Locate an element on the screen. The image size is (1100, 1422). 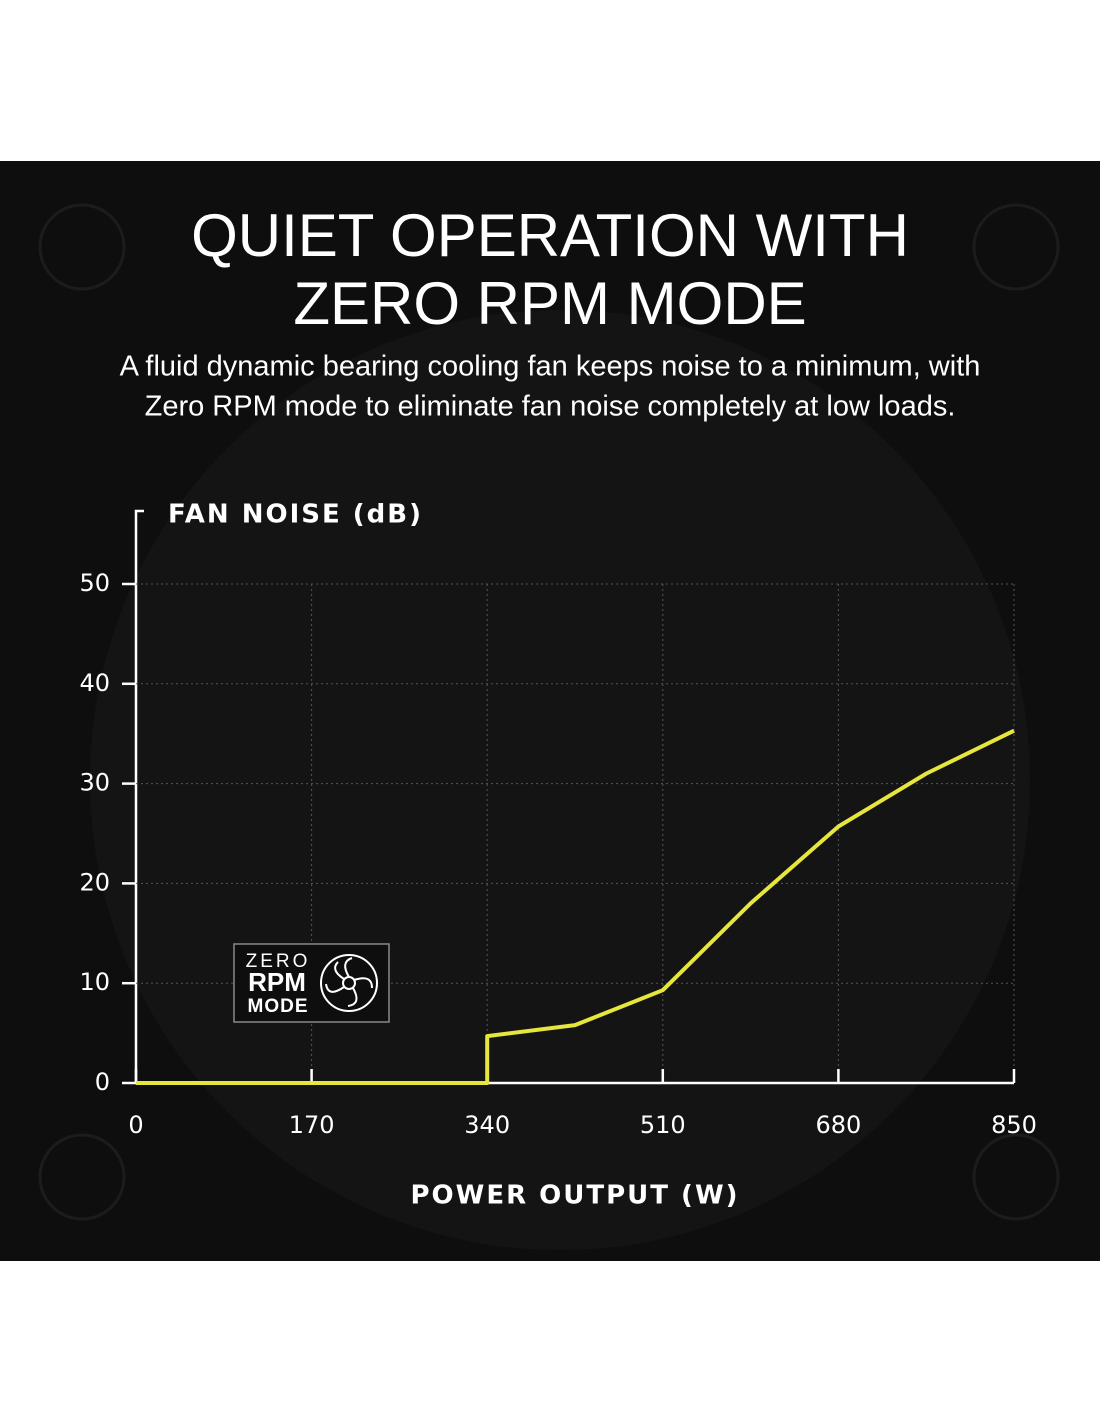
y-axis-label: FAN NOISE (dB) is located at coordinates (295, 515).